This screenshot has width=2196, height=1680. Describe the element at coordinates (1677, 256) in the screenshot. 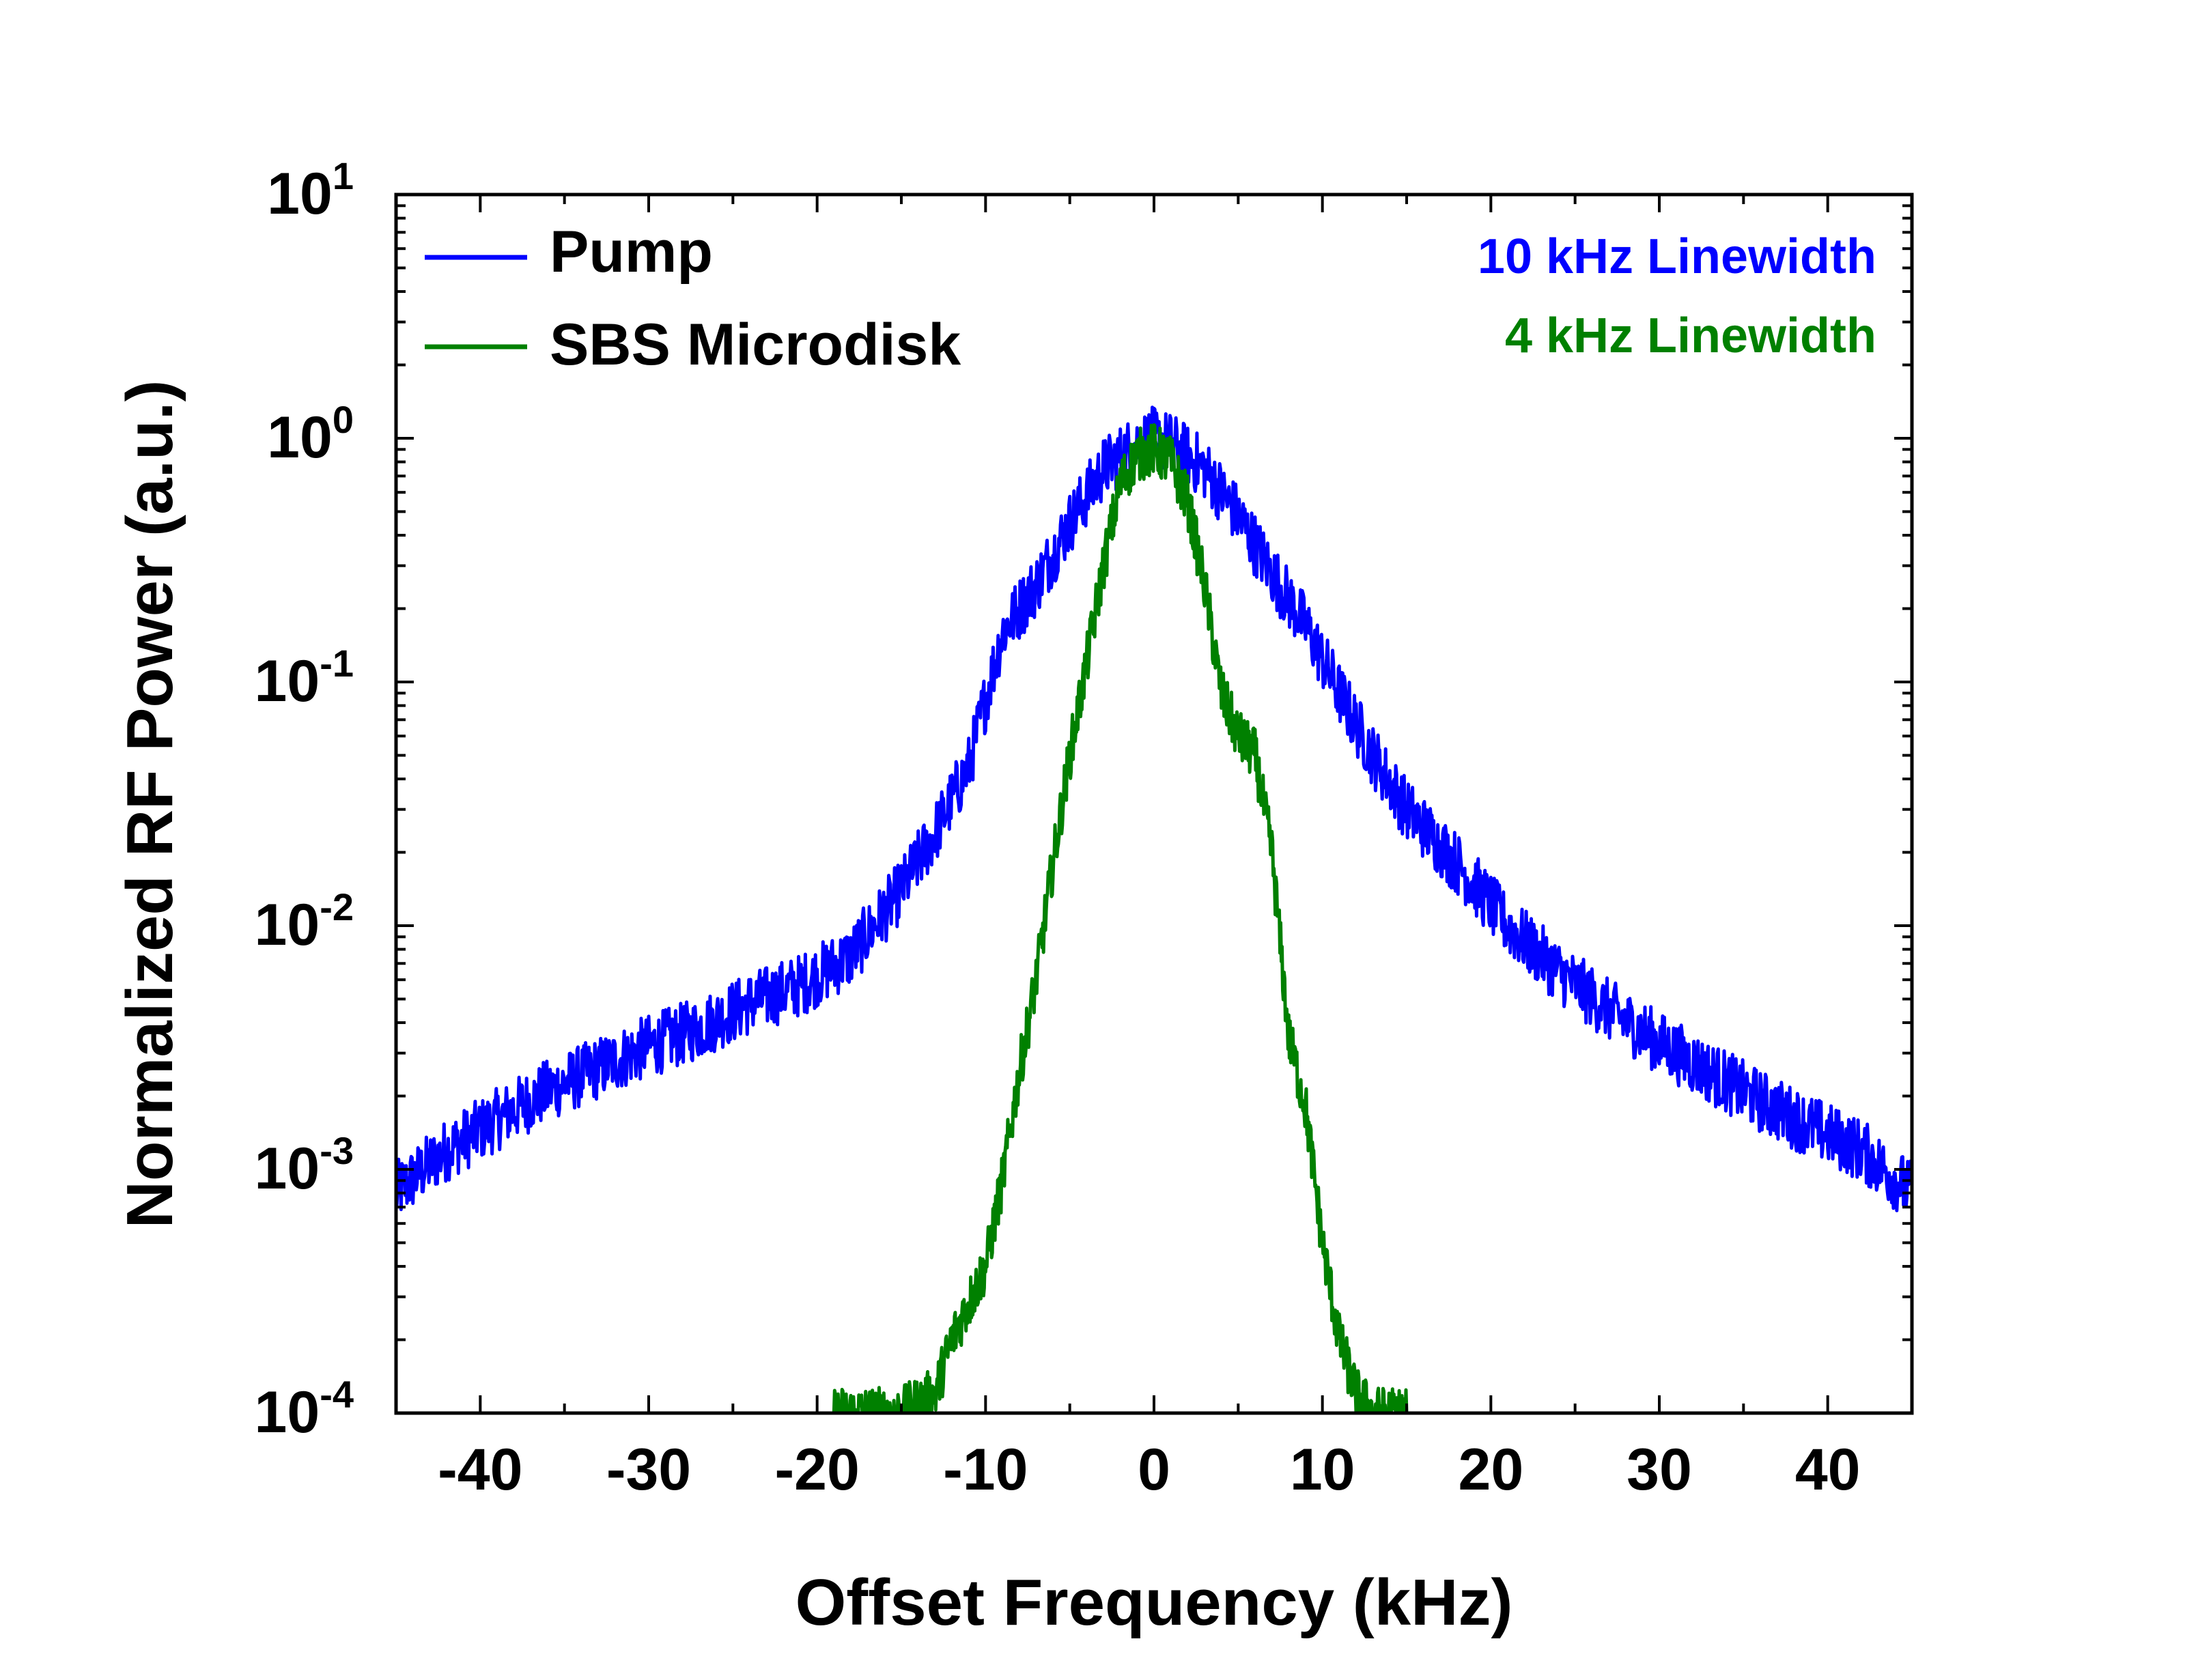

I see `annotation-pump-linewidth: 10 kHz Linewidth` at that location.